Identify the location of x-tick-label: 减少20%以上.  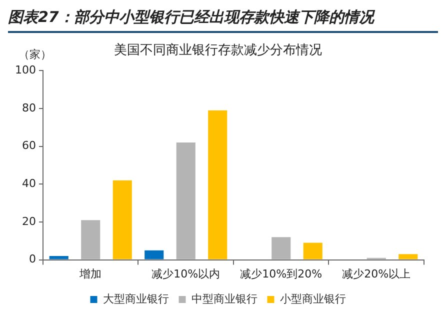
(376, 273).